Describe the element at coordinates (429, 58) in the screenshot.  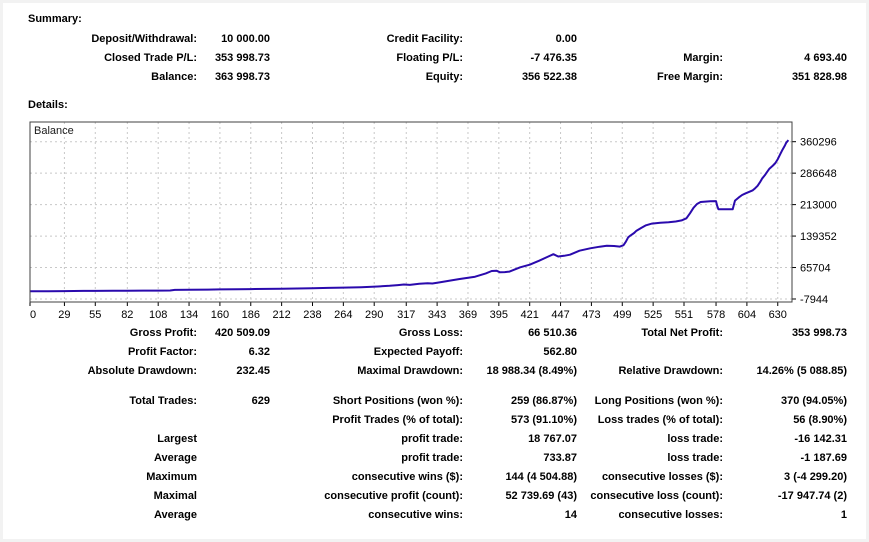
I see `stat-label: Floating P/L:` at that location.